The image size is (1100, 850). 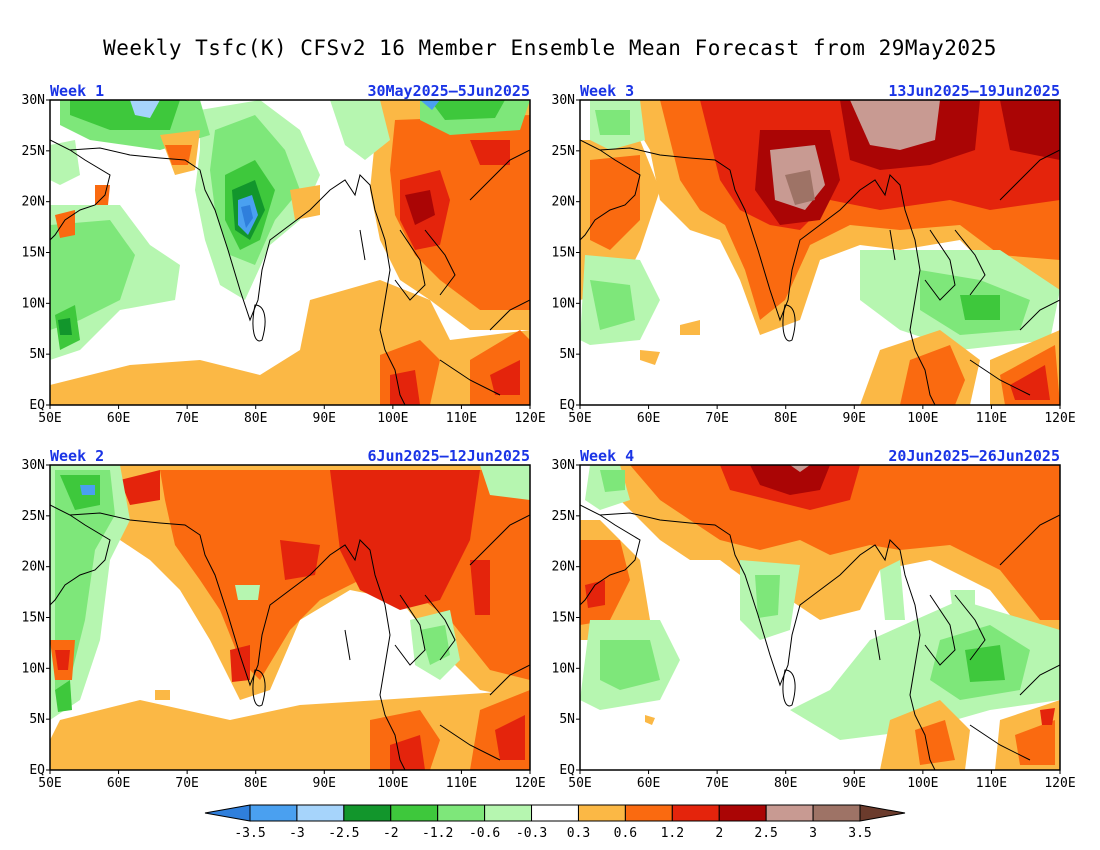 I want to click on colorbar-label: -2.5, so click(x=343, y=833).